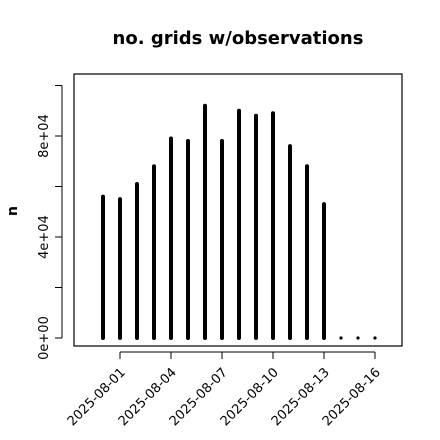 Image resolution: width=440 pixels, height=440 pixels. What do you see at coordinates (44, 136) in the screenshot?
I see `y-tick-label: 8e+04` at bounding box center [44, 136].